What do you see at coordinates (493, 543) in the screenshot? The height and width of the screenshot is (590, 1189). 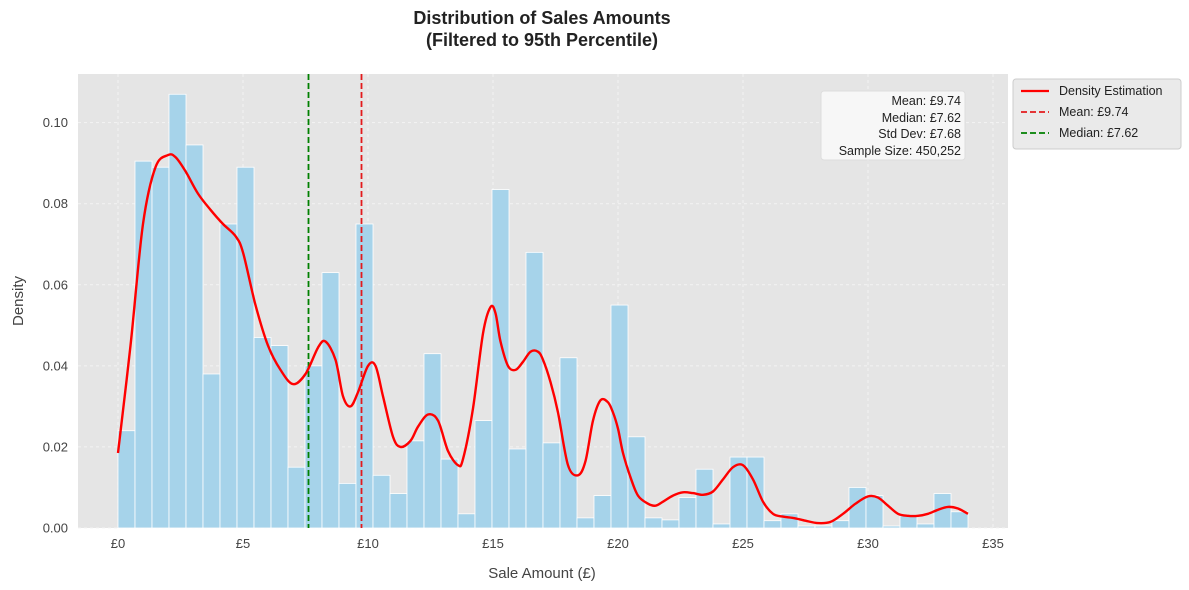 I see `x-tick-label: £15` at bounding box center [493, 543].